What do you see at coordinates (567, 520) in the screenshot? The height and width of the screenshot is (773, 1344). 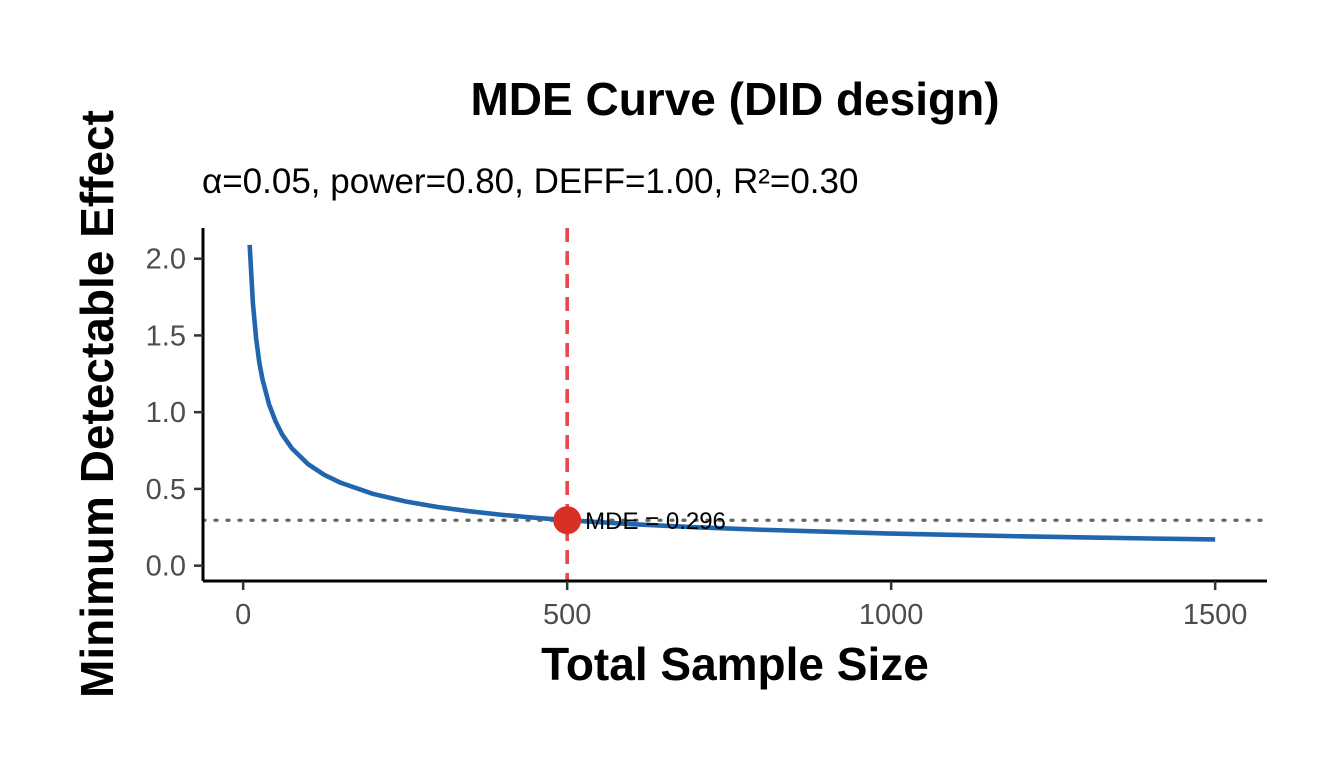 I see `mde-highlight-point` at bounding box center [567, 520].